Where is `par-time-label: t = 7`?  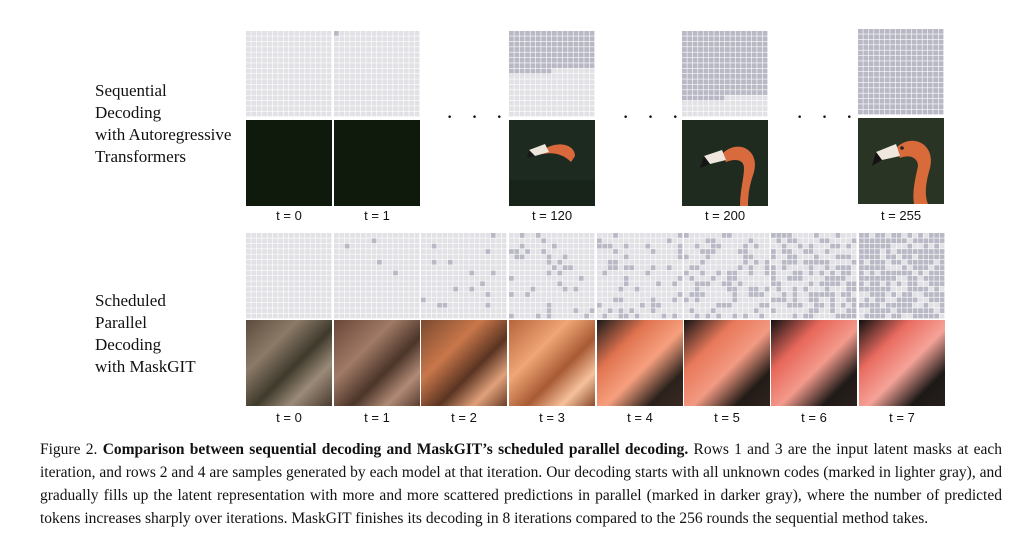 par-time-label: t = 7 is located at coordinates (902, 417).